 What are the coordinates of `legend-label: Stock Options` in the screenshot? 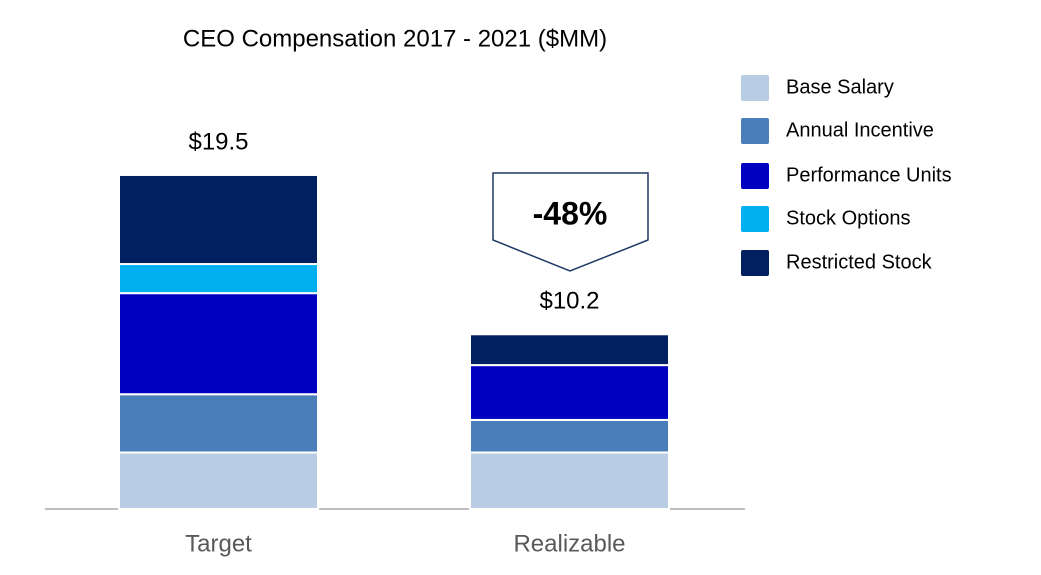 It's located at (848, 218).